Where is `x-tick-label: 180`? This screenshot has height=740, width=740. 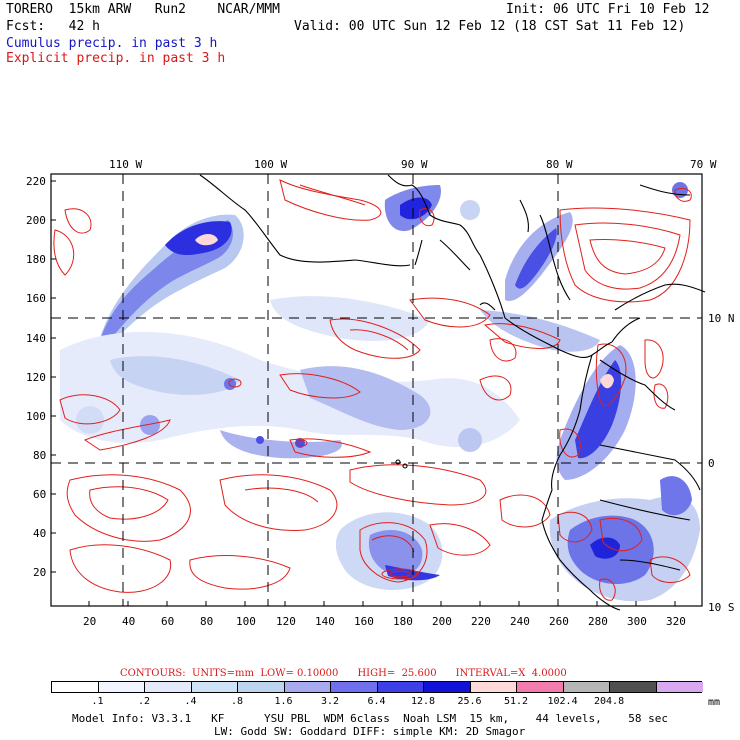
x-tick-label: 180 is located at coordinates (403, 621).